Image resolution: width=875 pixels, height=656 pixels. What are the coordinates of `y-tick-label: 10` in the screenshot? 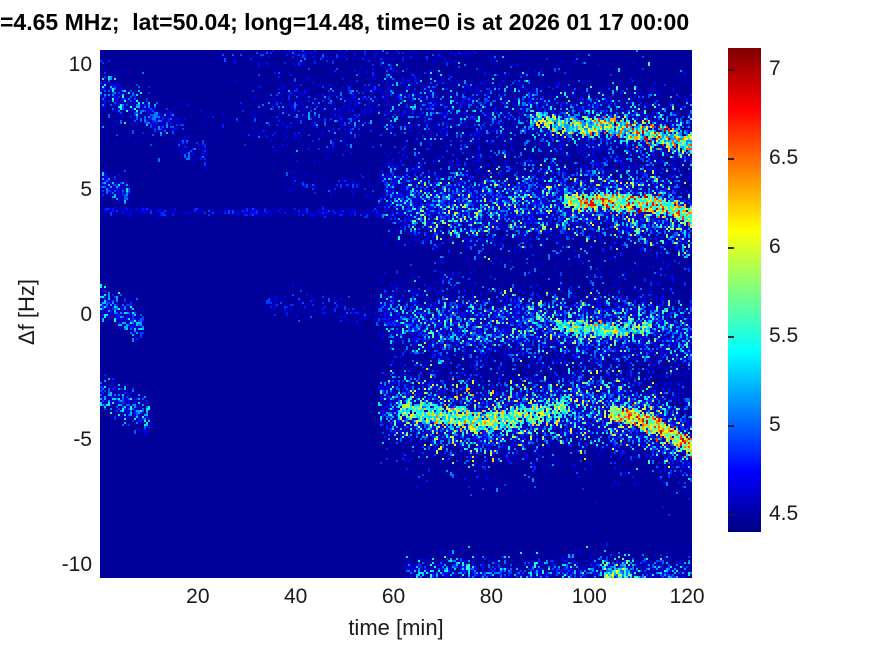 It's located at (80, 64).